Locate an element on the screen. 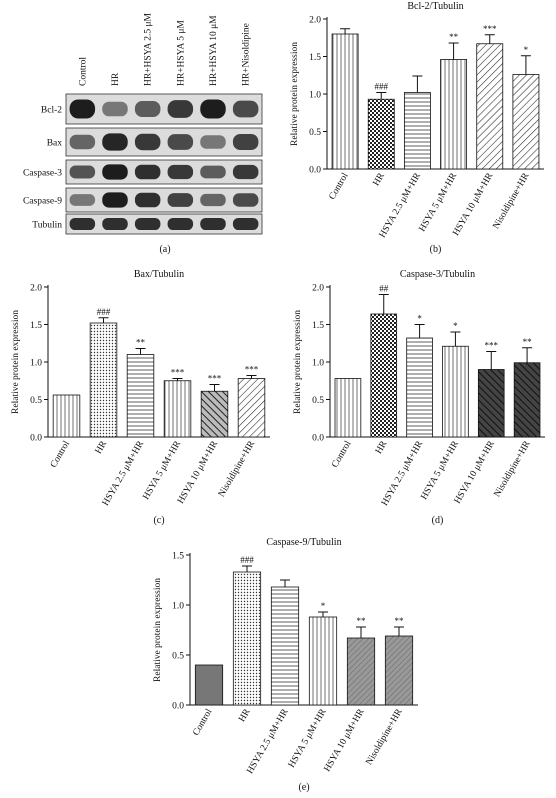 This screenshot has width=556, height=798. blot-row-label: Tubulin is located at coordinates (47, 226).